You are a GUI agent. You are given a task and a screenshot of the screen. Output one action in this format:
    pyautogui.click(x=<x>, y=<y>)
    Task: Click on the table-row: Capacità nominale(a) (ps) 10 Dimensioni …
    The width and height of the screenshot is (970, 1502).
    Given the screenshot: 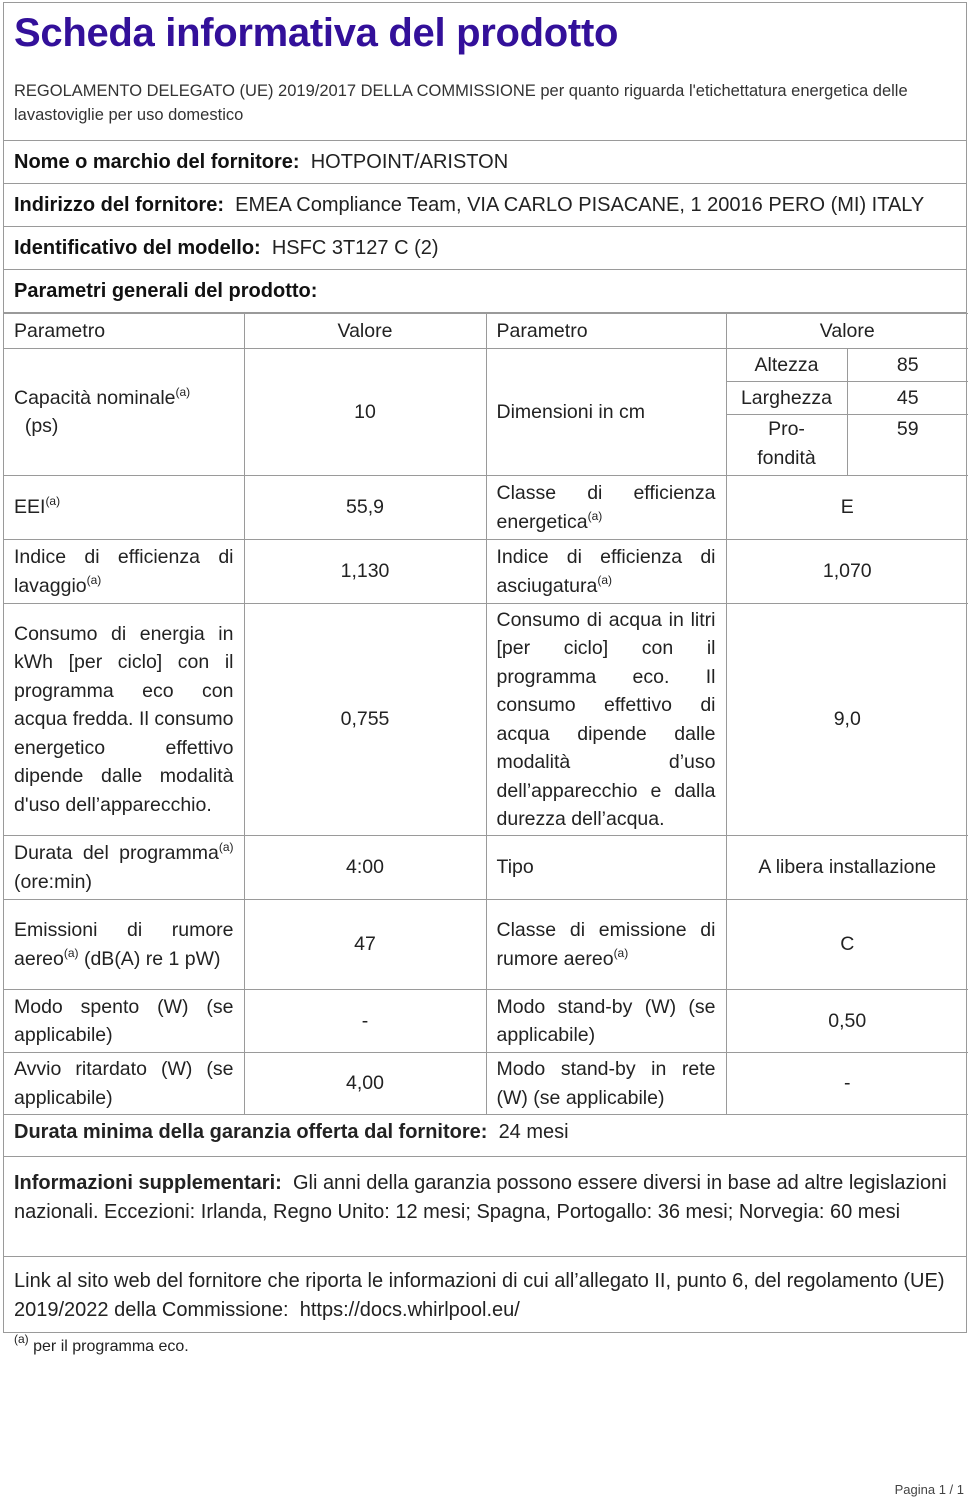 What is the action you would take?
    pyautogui.click(x=486, y=412)
    